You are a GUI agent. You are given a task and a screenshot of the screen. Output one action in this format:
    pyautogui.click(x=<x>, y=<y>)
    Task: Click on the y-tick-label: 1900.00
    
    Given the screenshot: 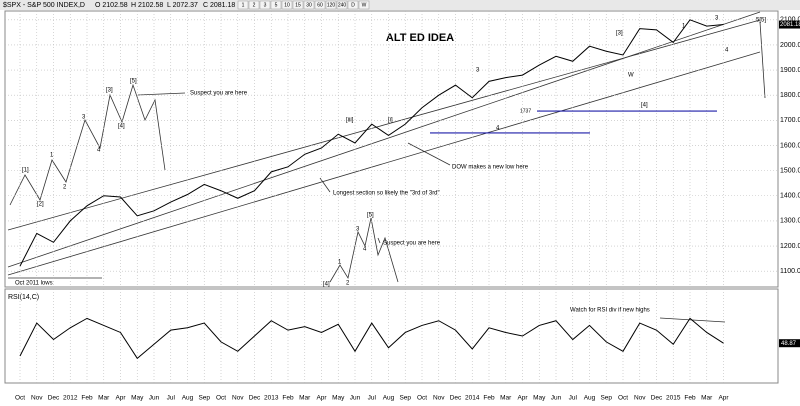 What is the action you would take?
    pyautogui.click(x=790, y=70)
    